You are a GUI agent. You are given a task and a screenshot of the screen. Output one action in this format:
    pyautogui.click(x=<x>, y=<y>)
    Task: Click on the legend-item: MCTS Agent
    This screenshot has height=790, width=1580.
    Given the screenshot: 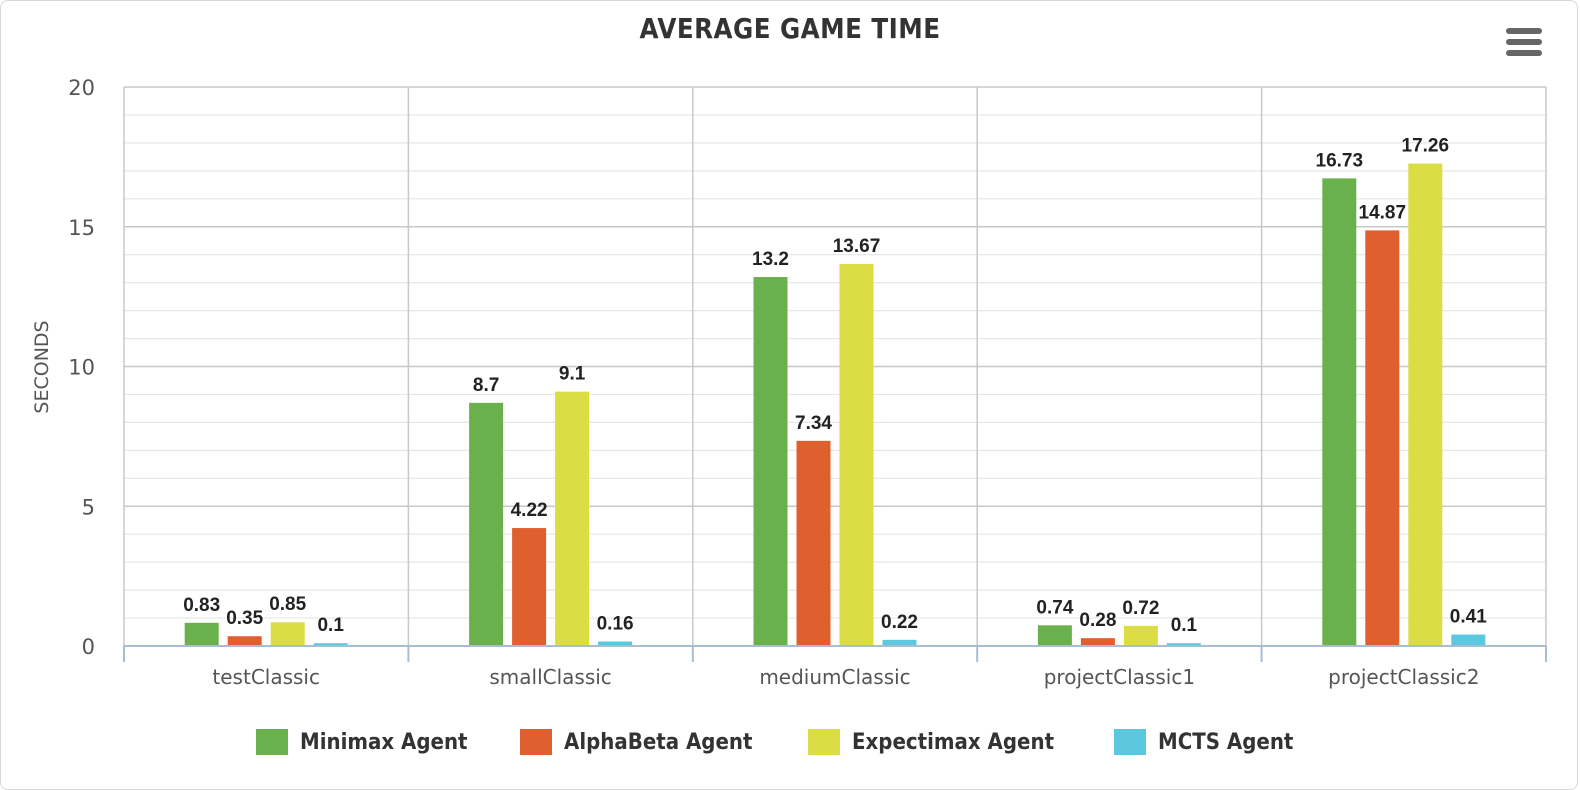 What is the action you would take?
    pyautogui.click(x=1211, y=742)
    